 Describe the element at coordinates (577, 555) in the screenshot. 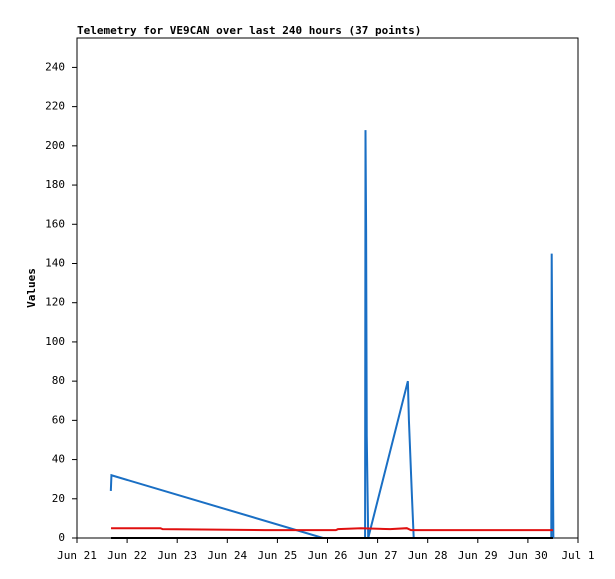

I see `x-tick-label: Jul 1` at that location.